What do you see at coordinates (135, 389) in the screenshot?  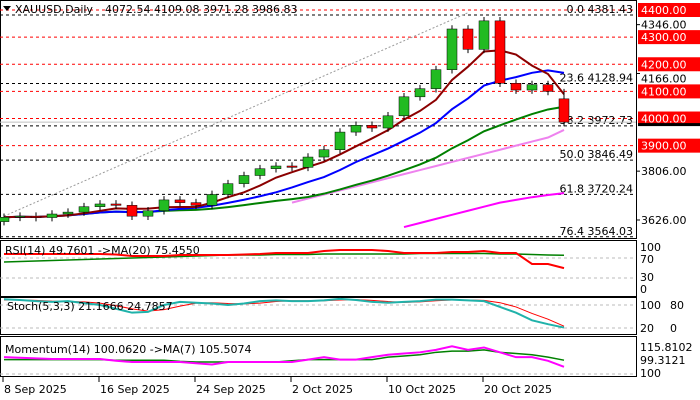 I see `date-tick-label: 16 Sep 2025` at bounding box center [135, 389].